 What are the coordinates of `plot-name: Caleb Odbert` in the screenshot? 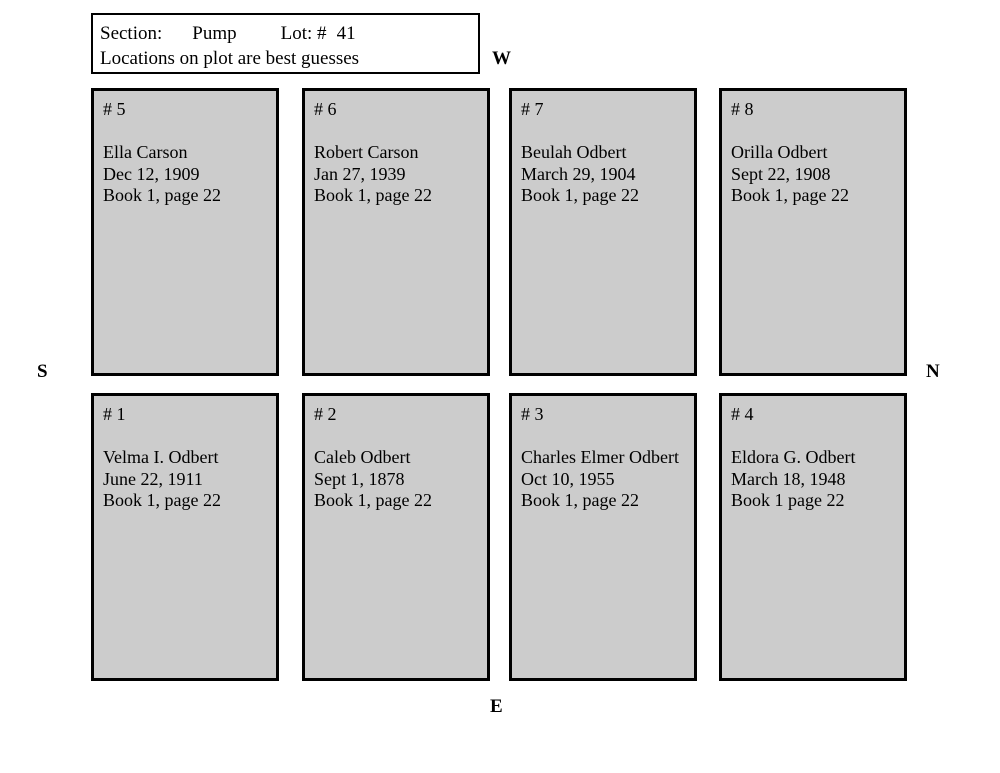 It's located at (362, 457).